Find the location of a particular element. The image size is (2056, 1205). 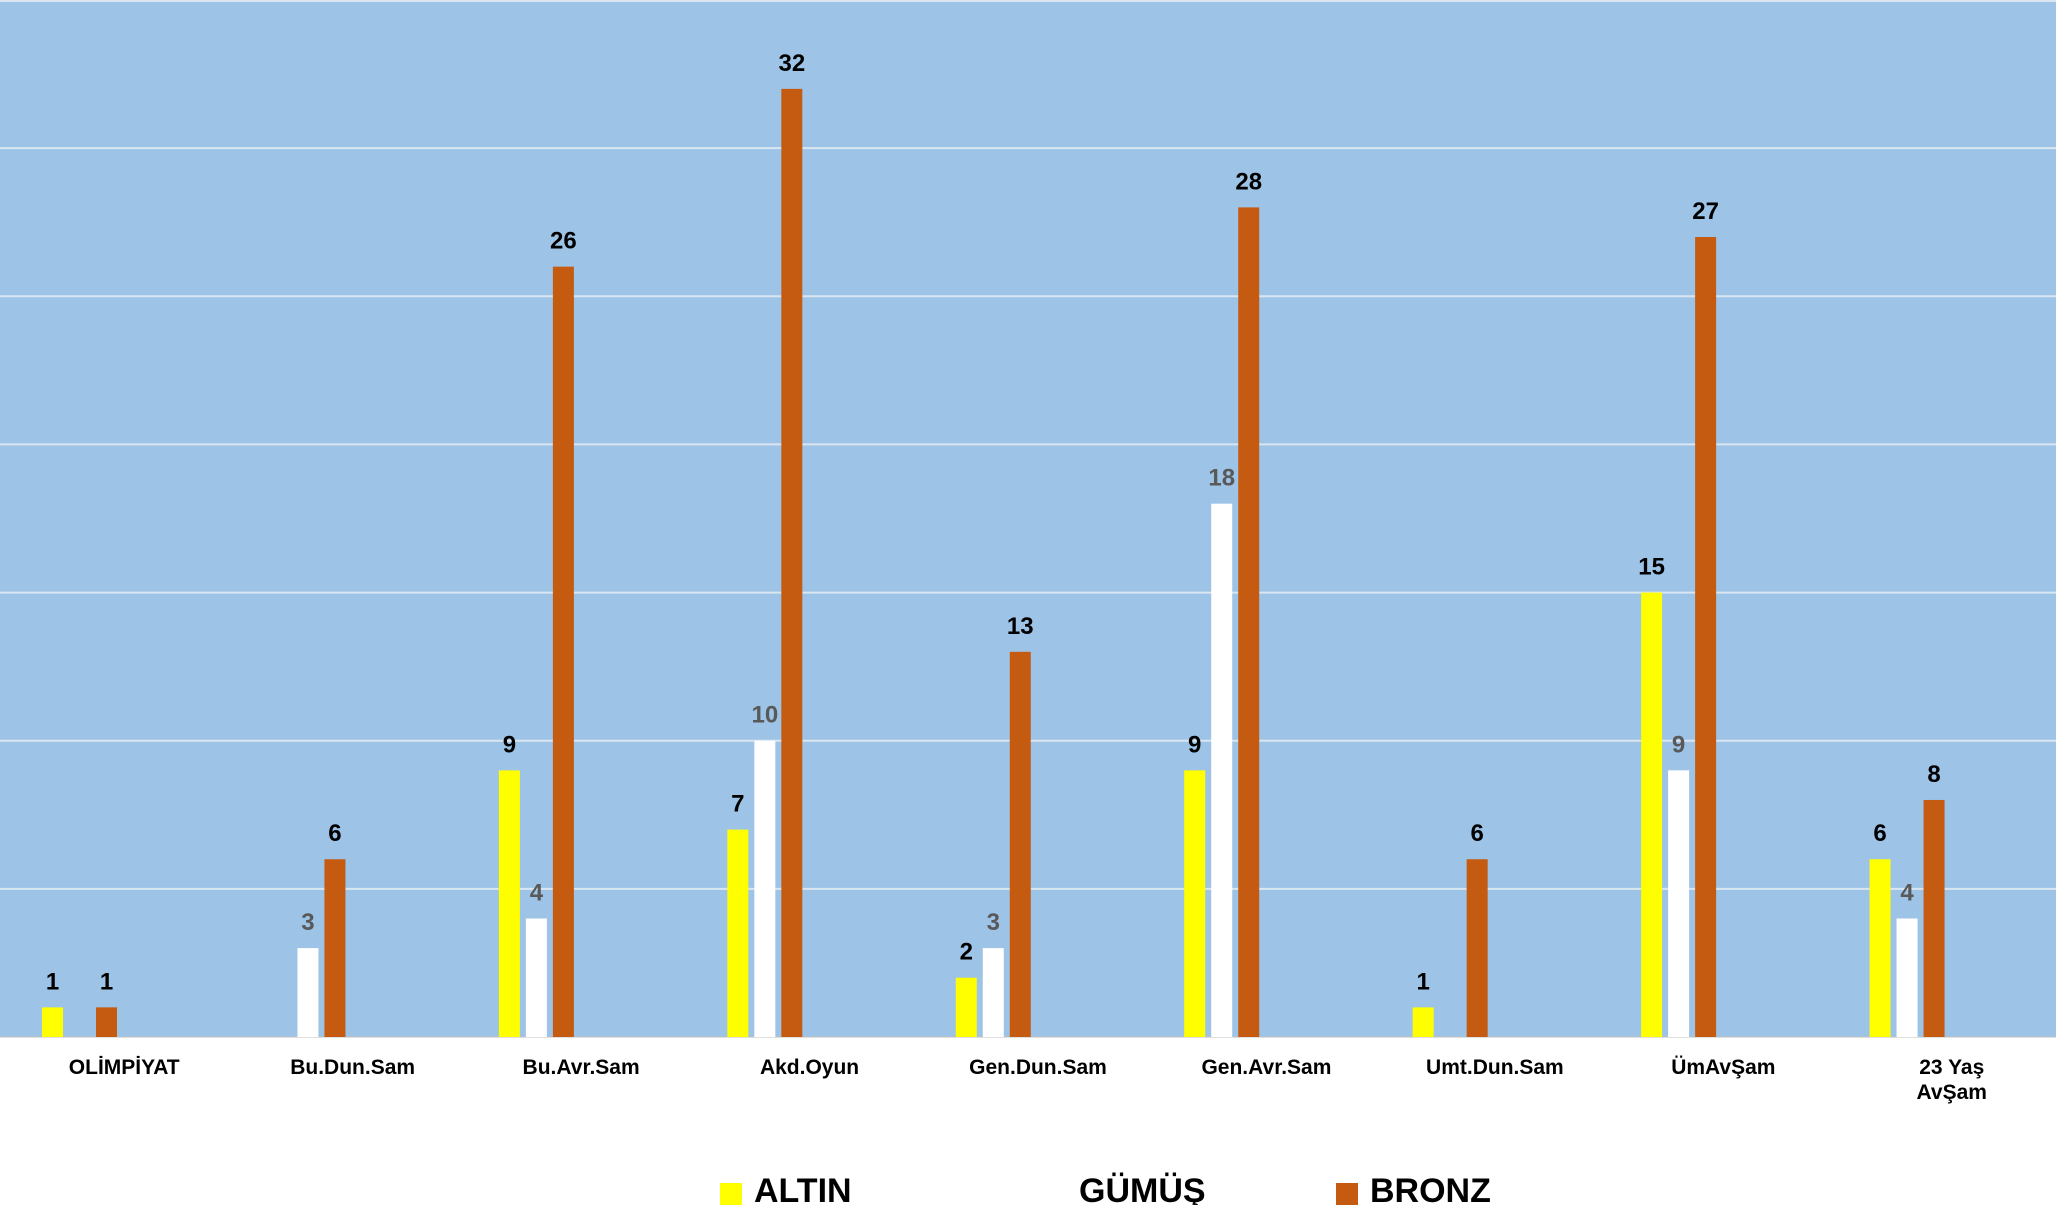

bar-altin-gen-avr-sam is located at coordinates (1195, 903).